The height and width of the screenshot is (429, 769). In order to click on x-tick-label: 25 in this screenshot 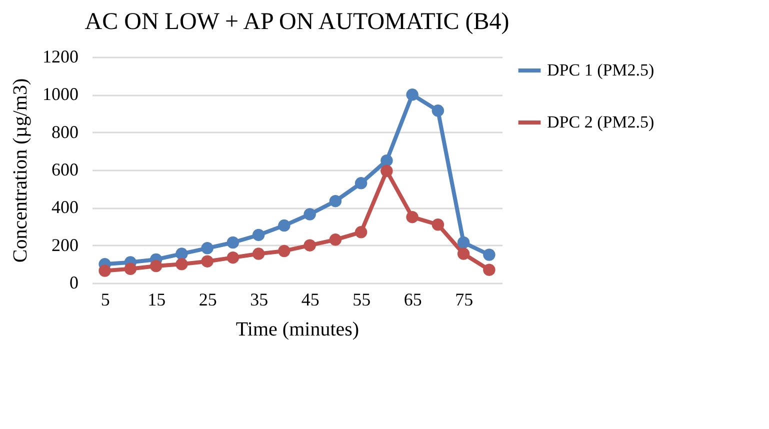, I will do `click(207, 300)`.